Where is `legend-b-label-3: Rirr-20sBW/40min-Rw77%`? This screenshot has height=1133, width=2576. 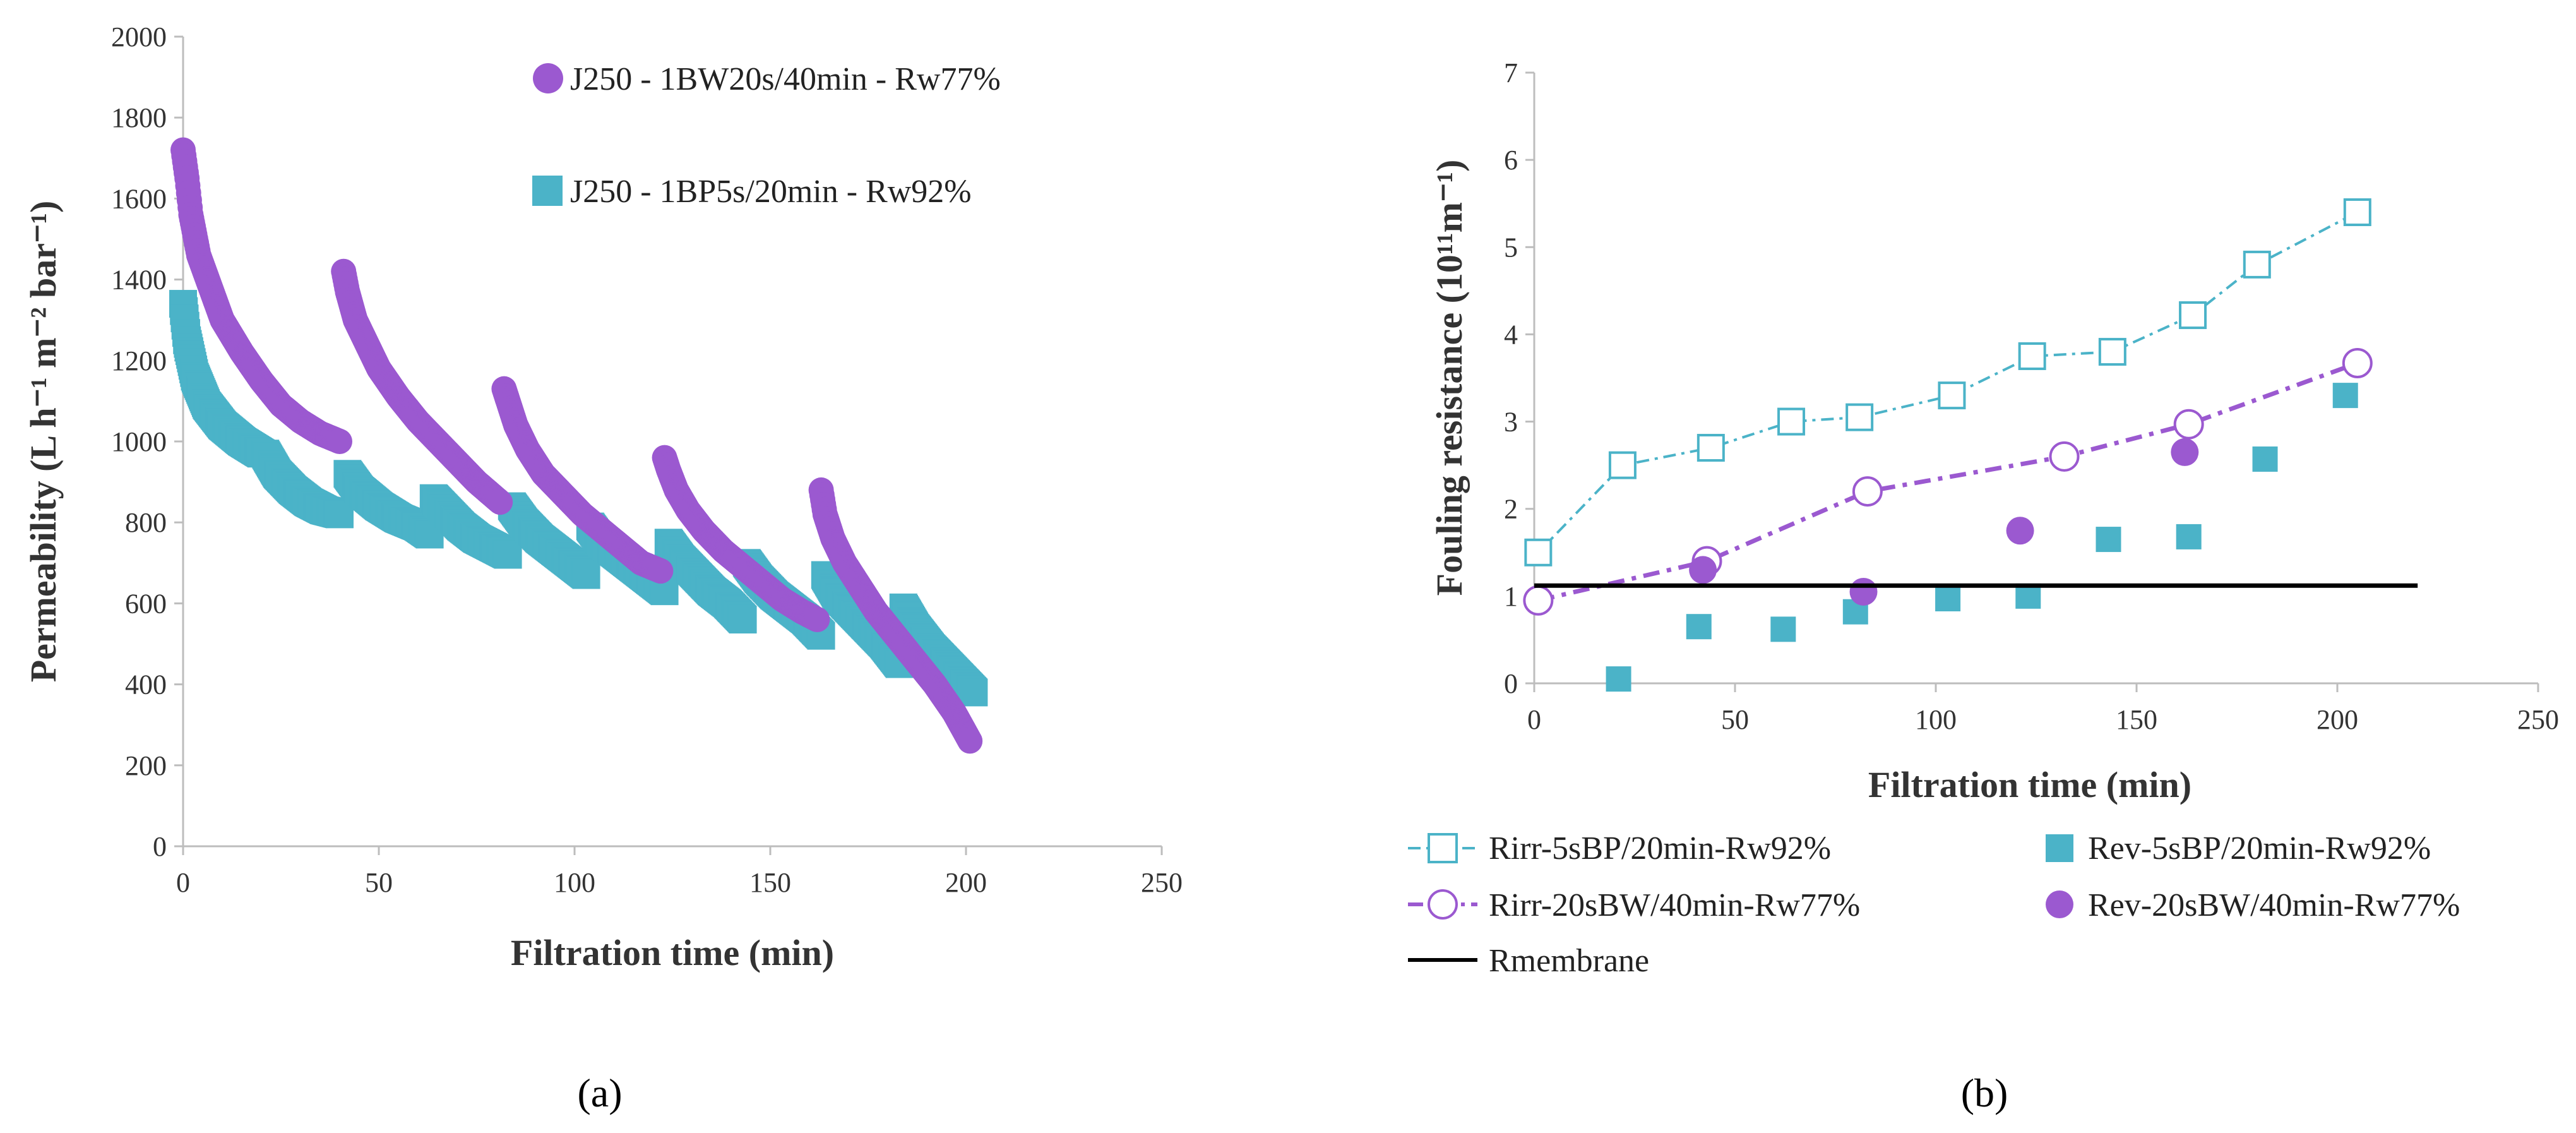
legend-b-label-3: Rirr-20sBW/40min-Rw77% is located at coordinates (1674, 905).